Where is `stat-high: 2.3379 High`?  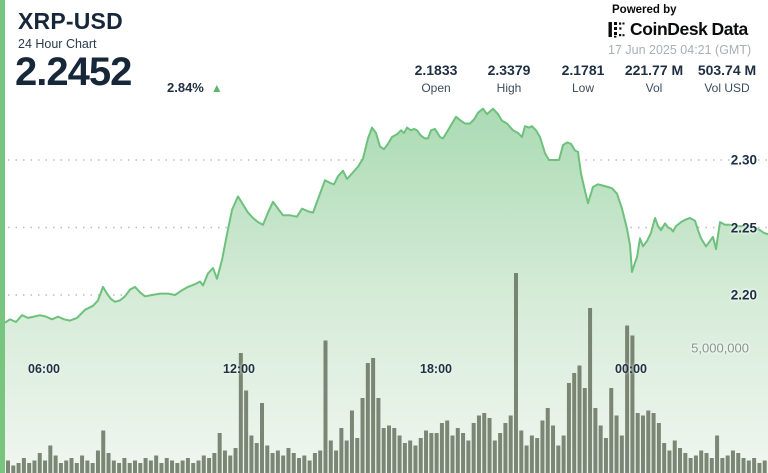 stat-high: 2.3379 High is located at coordinates (509, 78).